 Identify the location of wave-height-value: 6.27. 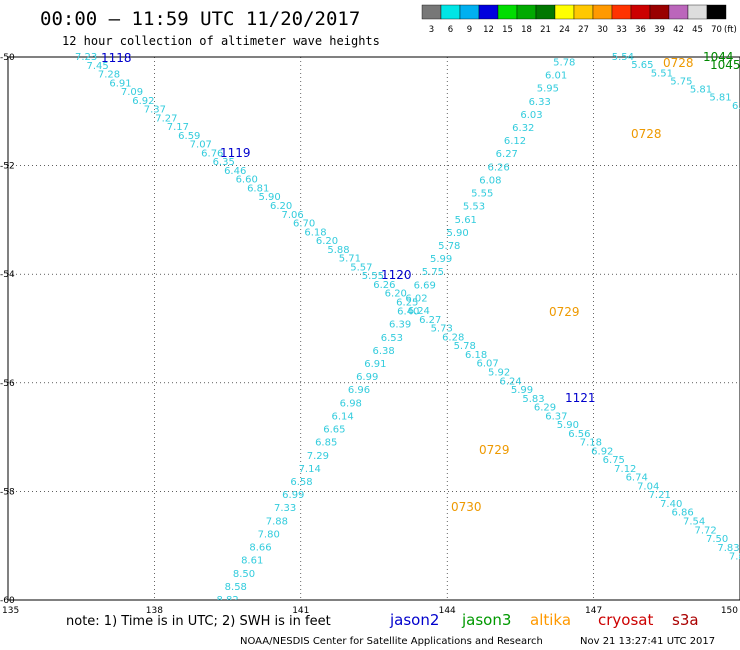
(507, 154).